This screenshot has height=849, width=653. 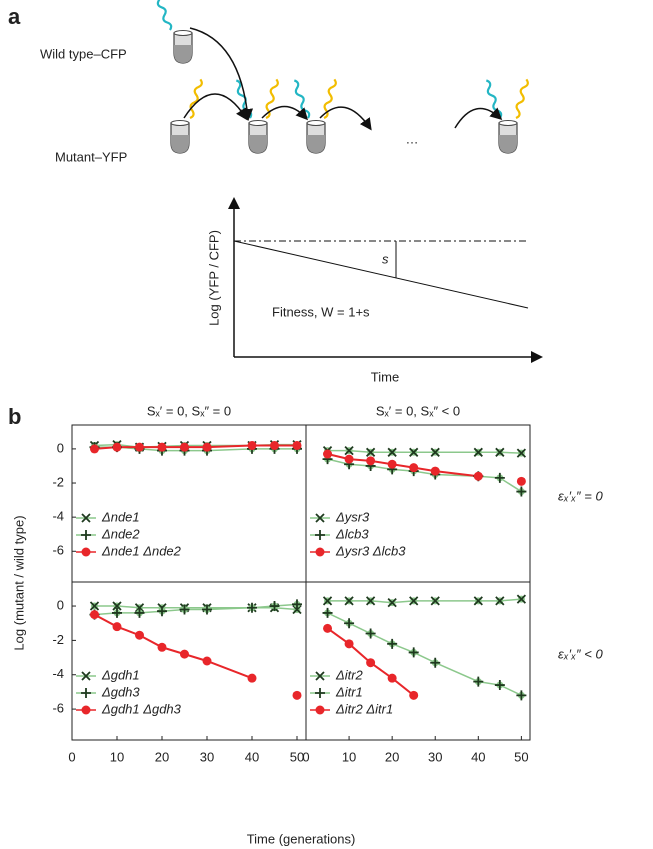 I want to click on legend-label: Δgdh1 Δgdh3, so click(x=141, y=708).